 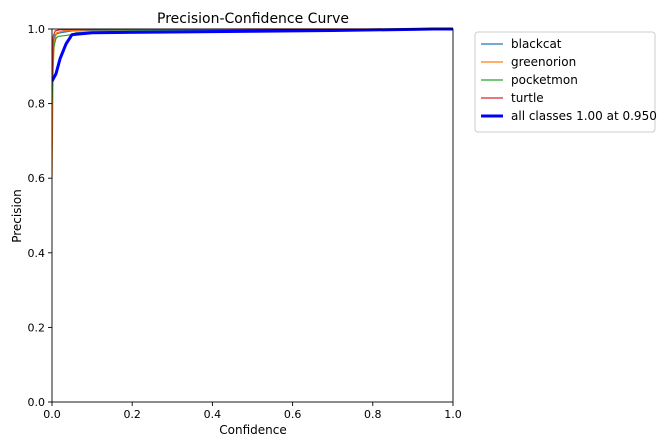 What do you see at coordinates (17, 216) in the screenshot?
I see `y-axis-label: Precision` at bounding box center [17, 216].